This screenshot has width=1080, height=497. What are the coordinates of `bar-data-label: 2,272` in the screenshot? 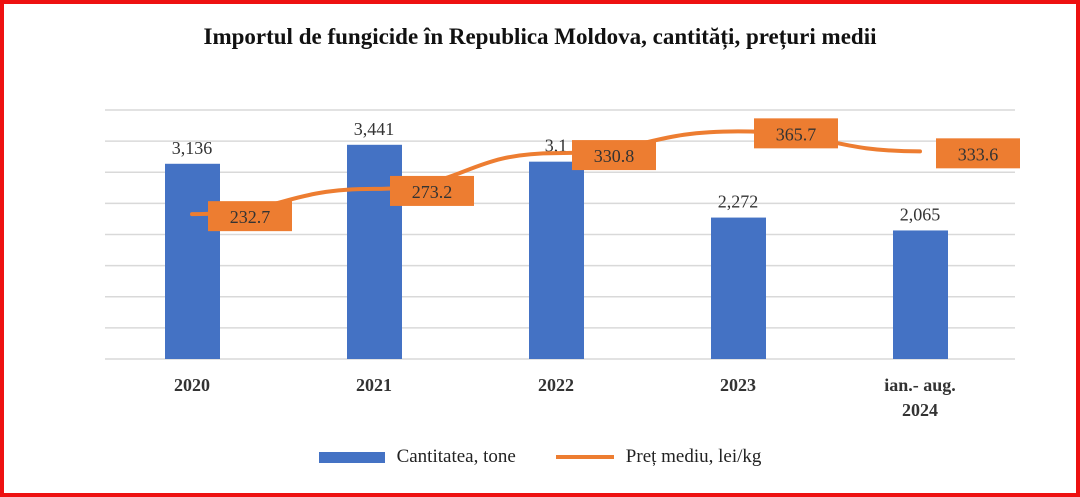 It's located at (738, 202).